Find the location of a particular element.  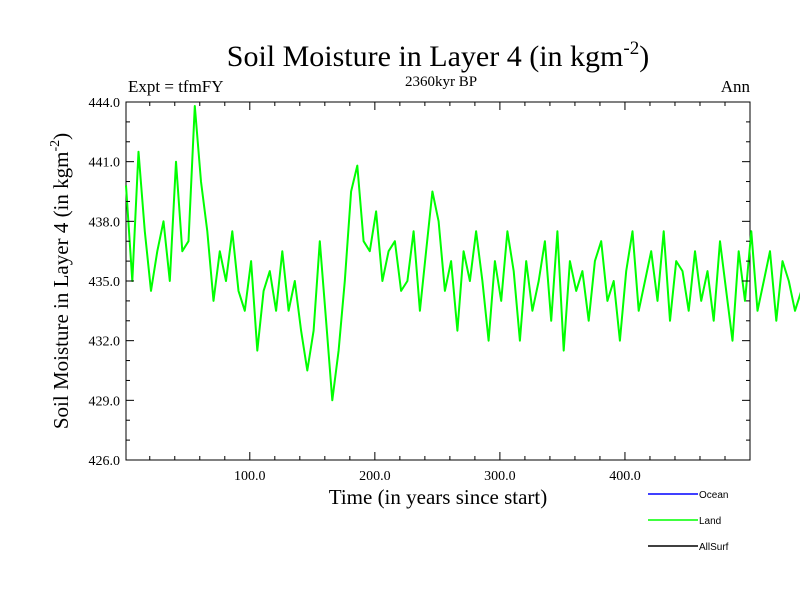

chart-title: Soil Moisture in Layer 4 (in kgm-2) is located at coordinates (438, 55).